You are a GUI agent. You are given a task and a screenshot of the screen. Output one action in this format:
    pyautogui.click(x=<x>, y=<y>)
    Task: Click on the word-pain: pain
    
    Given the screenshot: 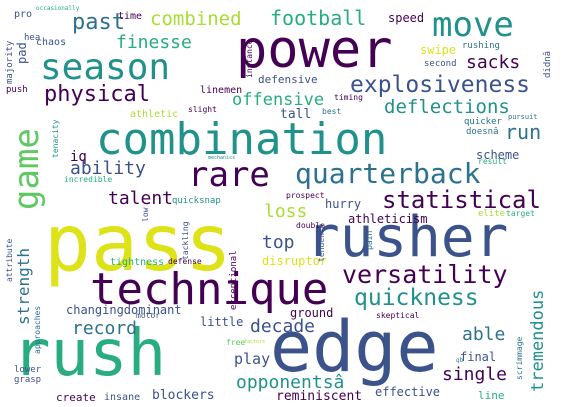 What is the action you would take?
    pyautogui.click(x=369, y=240)
    